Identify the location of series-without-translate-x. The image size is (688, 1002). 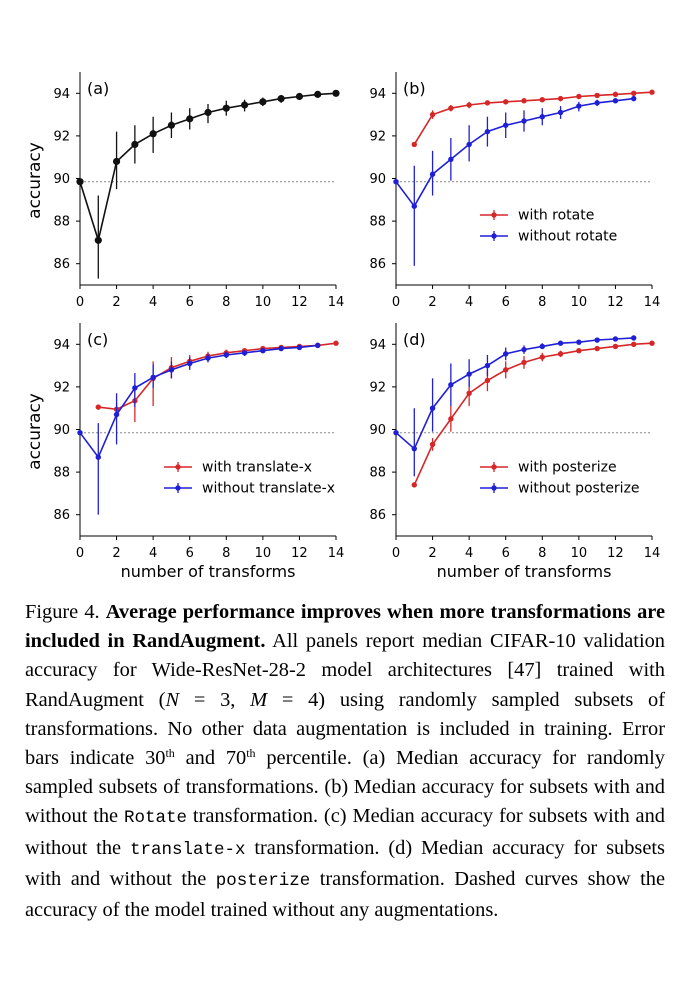
(199, 428).